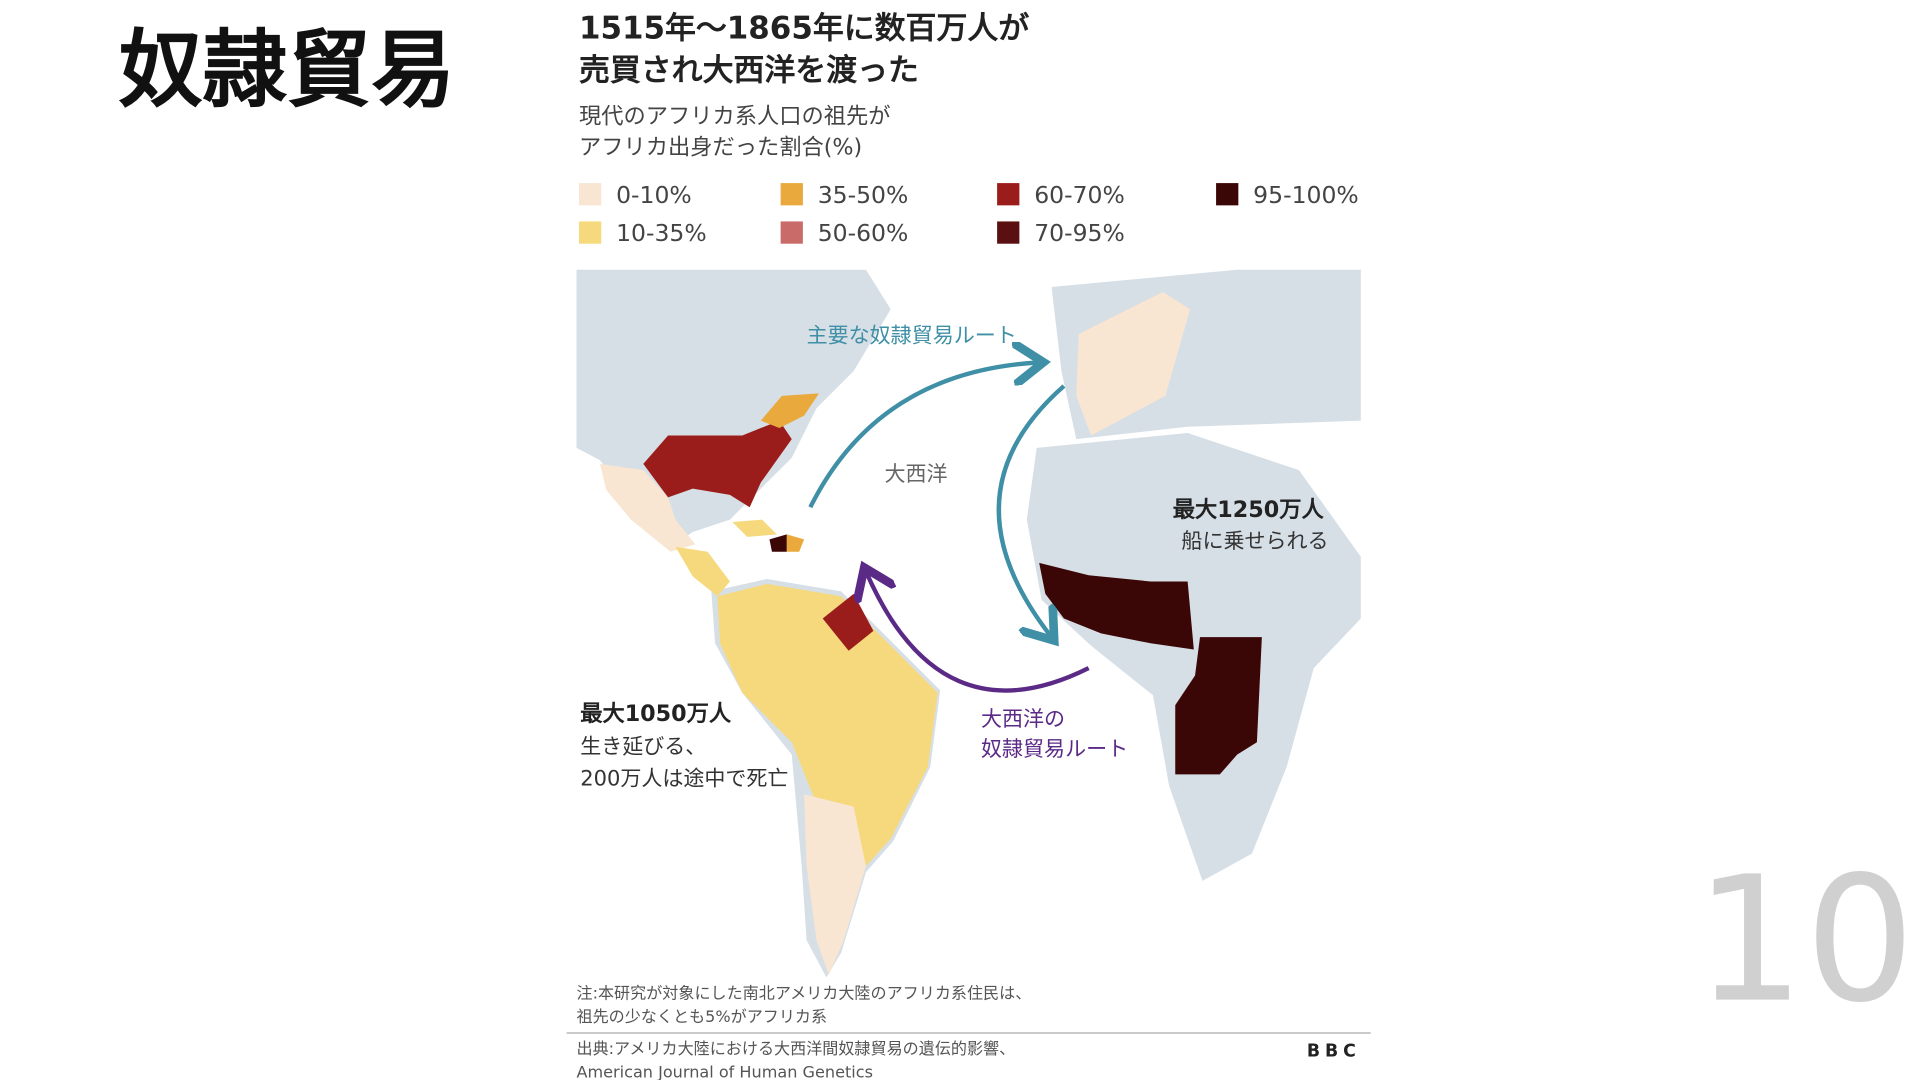 This screenshot has width=1920, height=1084. Describe the element at coordinates (684, 778) in the screenshot. I see `map-label: 200万人は途中で死亡` at that location.